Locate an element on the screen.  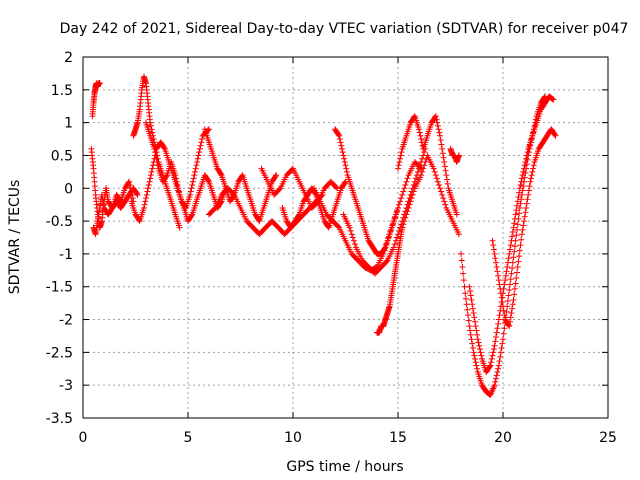
y-tick-label: 1 is located at coordinates (68, 124).